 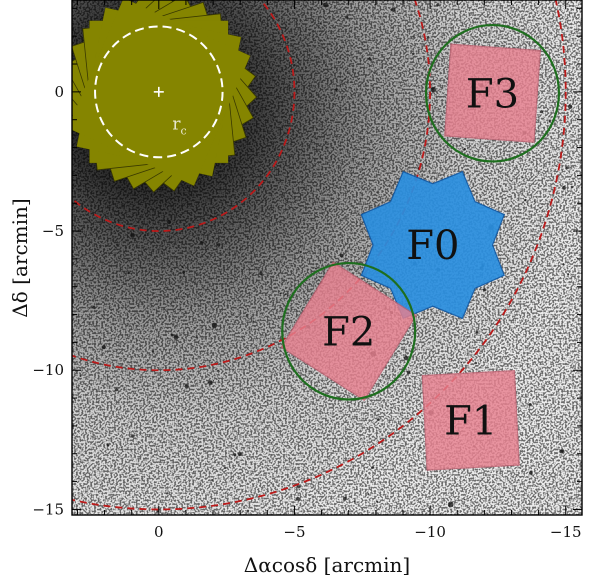 What do you see at coordinates (20, 257) in the screenshot?
I see `y-axis-label: Δδ [arcmin]` at bounding box center [20, 257].